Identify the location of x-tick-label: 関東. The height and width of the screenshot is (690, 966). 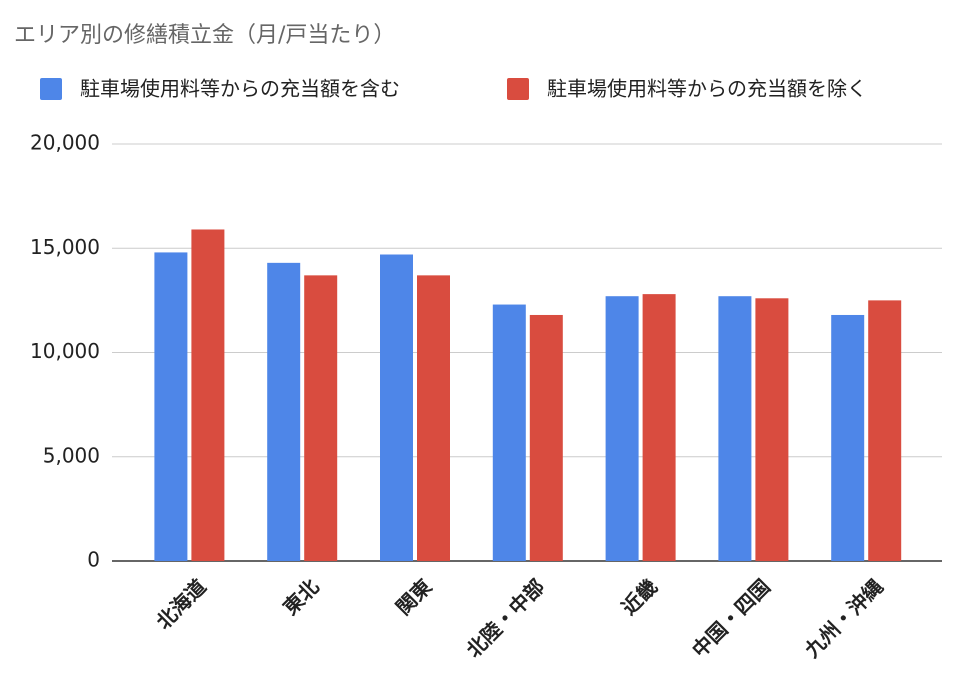
(413, 596).